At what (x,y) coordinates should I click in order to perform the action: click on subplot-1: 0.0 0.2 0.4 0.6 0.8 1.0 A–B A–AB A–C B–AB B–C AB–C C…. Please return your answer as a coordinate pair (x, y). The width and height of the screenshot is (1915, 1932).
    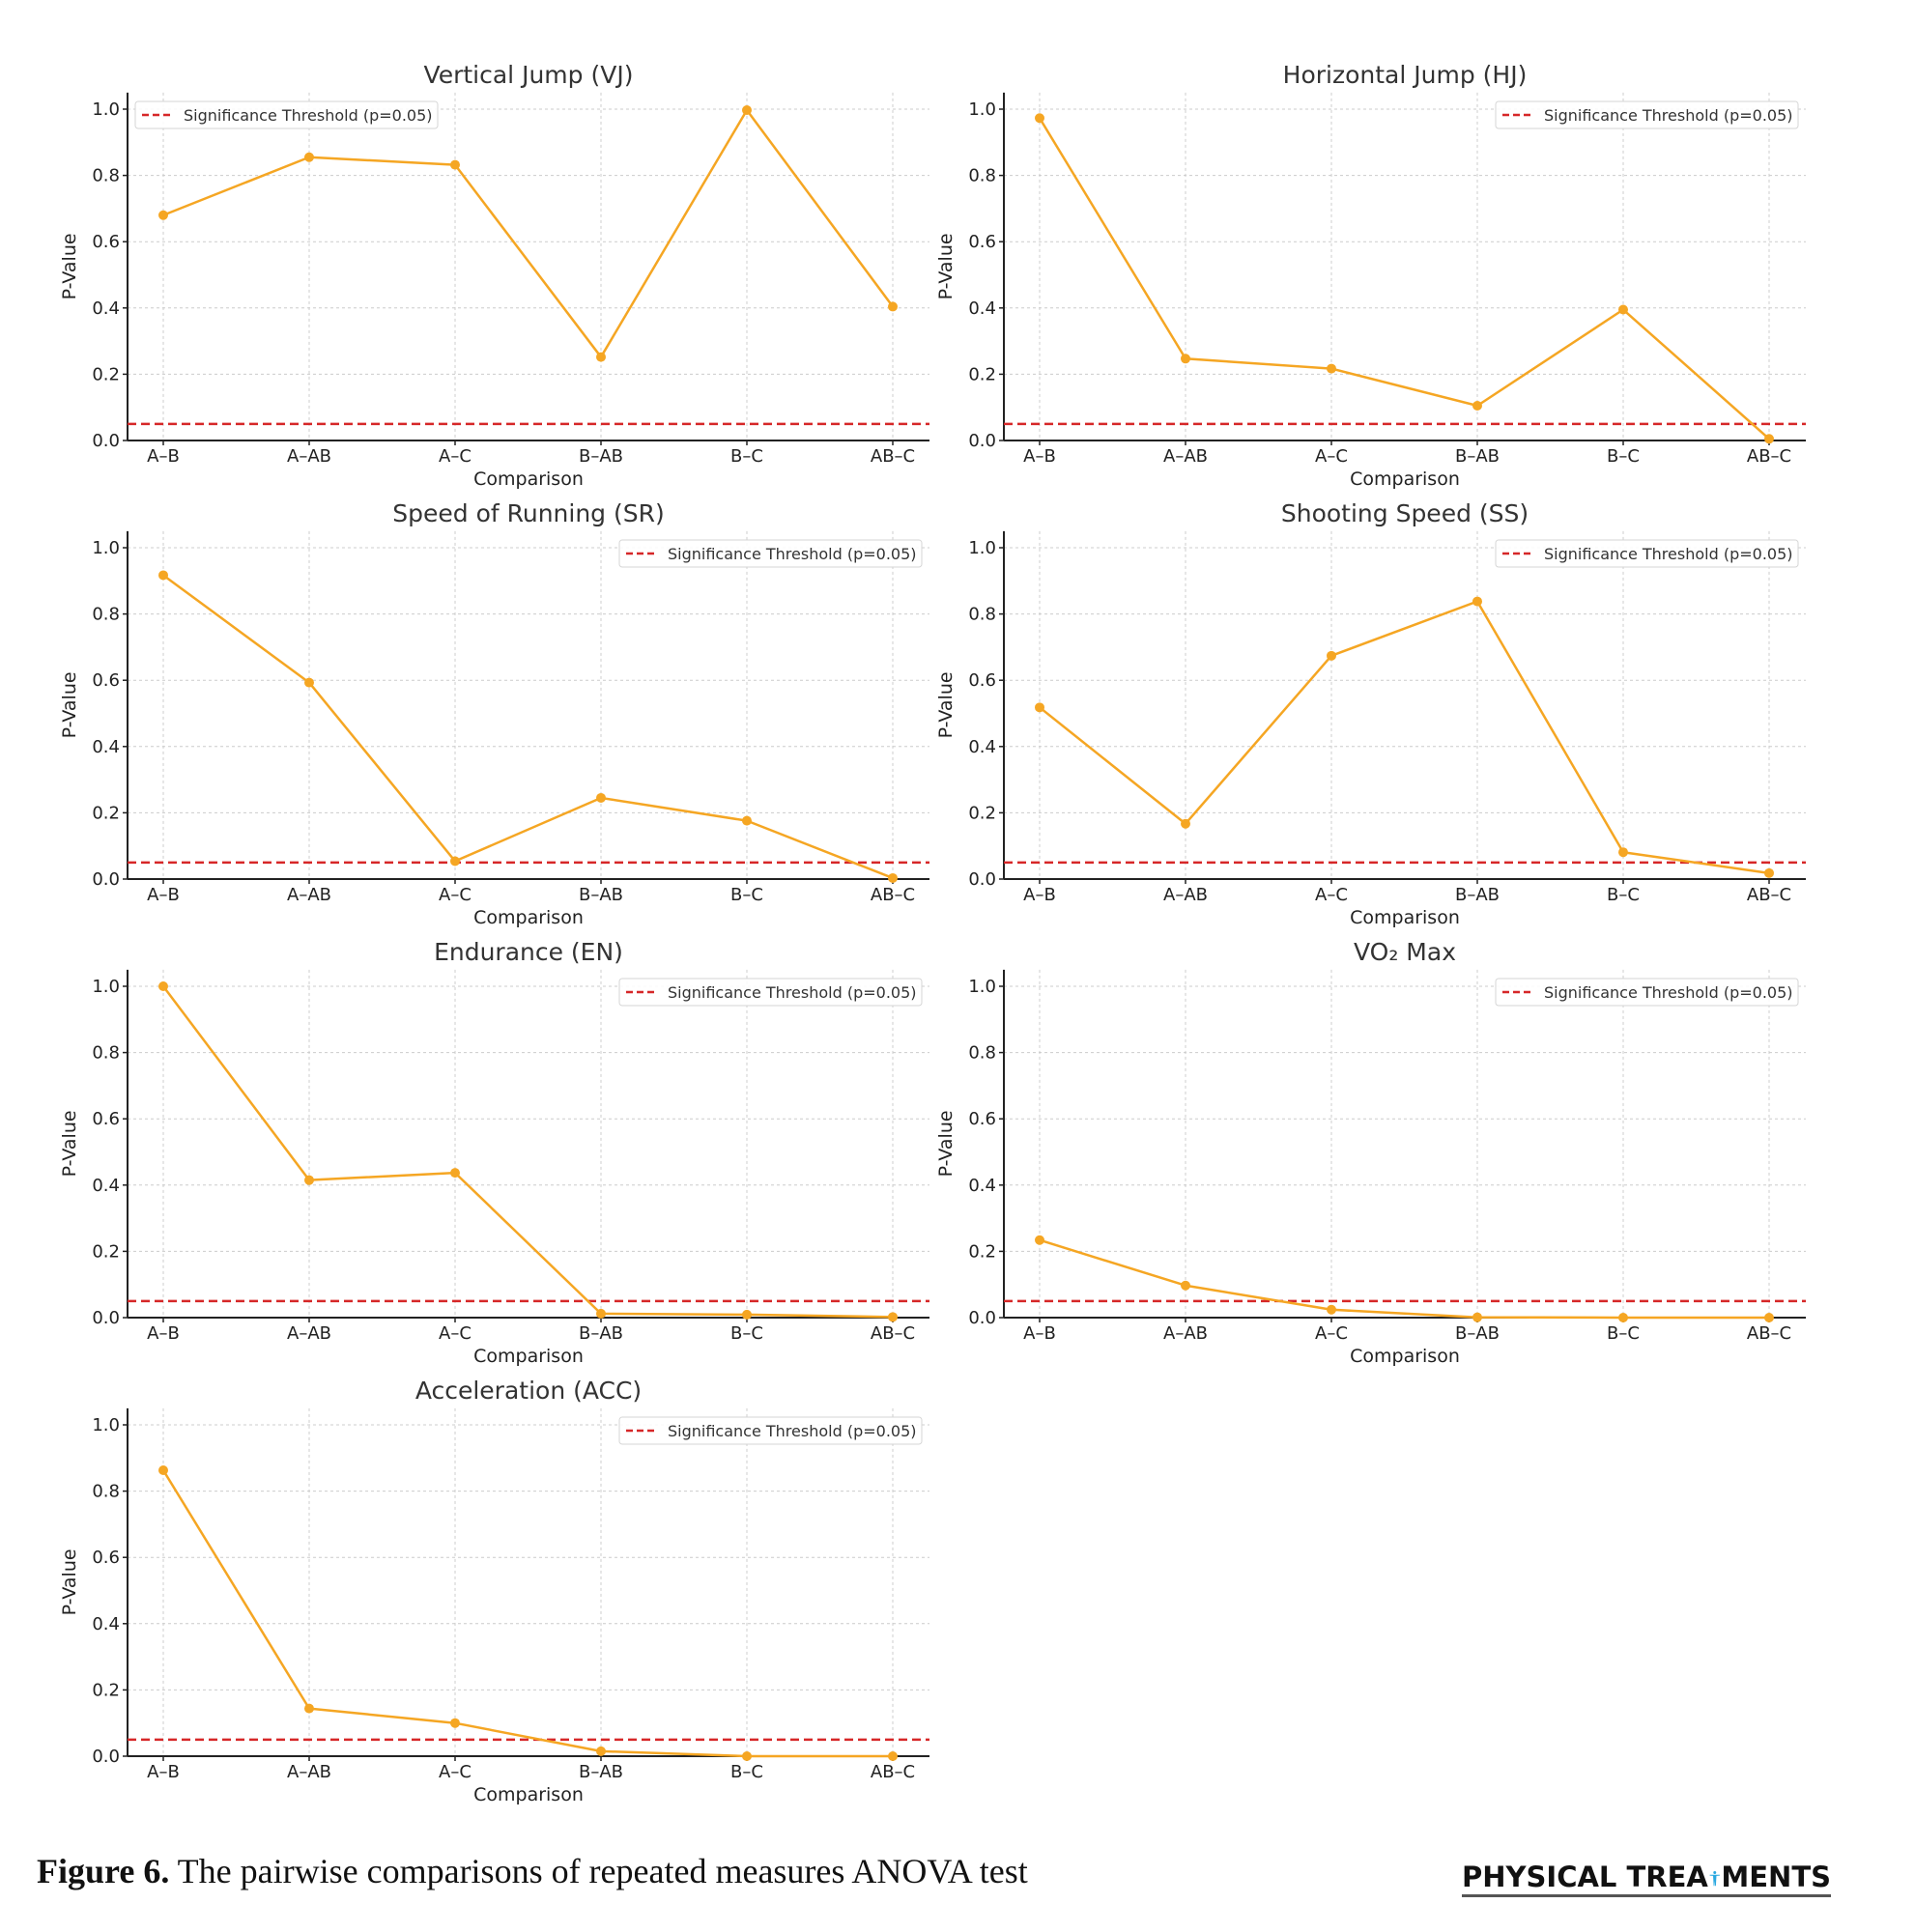
    Looking at the image, I should click on (494, 275).